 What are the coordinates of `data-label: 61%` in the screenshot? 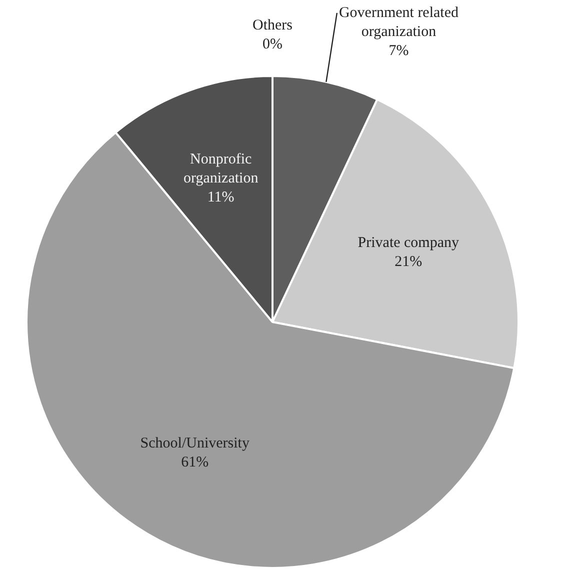 It's located at (195, 462).